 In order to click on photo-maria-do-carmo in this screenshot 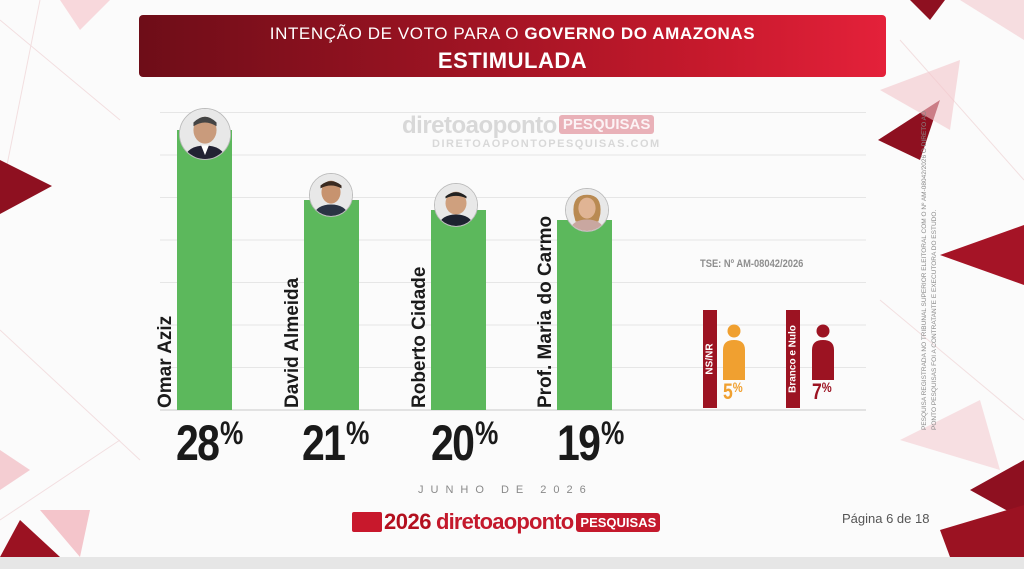, I will do `click(587, 210)`.